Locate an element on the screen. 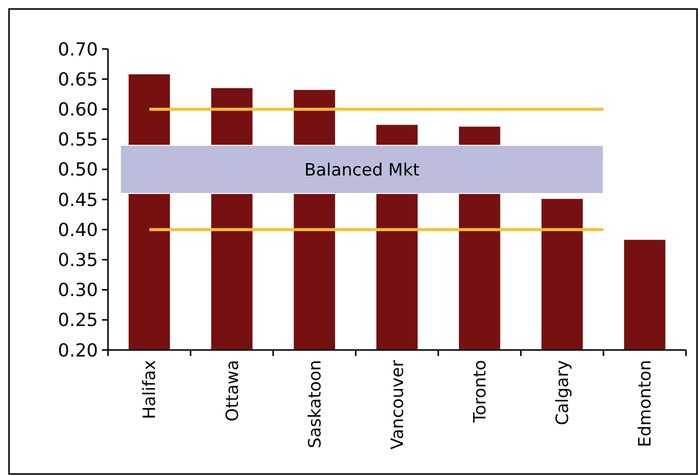  x-tick-label: Saskatoon is located at coordinates (315, 404).